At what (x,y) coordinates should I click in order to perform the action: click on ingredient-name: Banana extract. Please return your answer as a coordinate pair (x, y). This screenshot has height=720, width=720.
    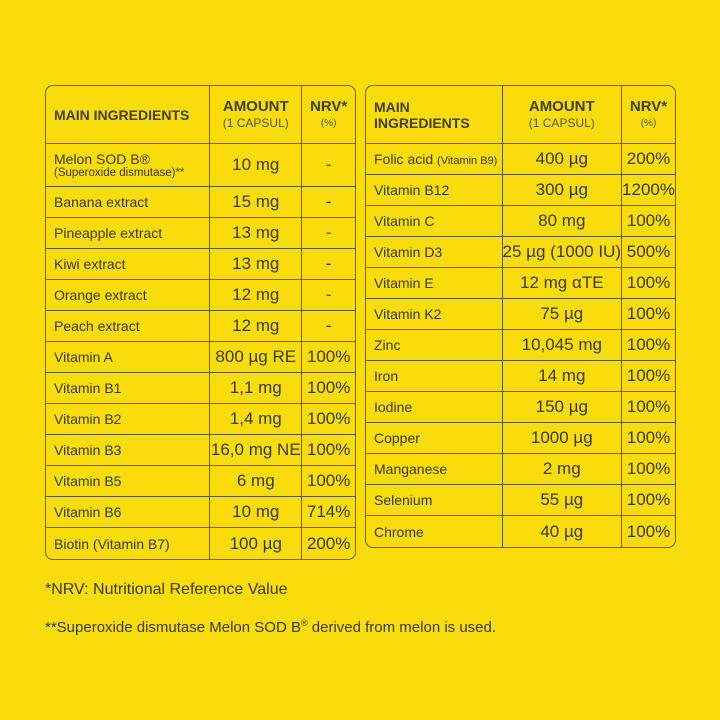
    Looking at the image, I should click on (128, 202).